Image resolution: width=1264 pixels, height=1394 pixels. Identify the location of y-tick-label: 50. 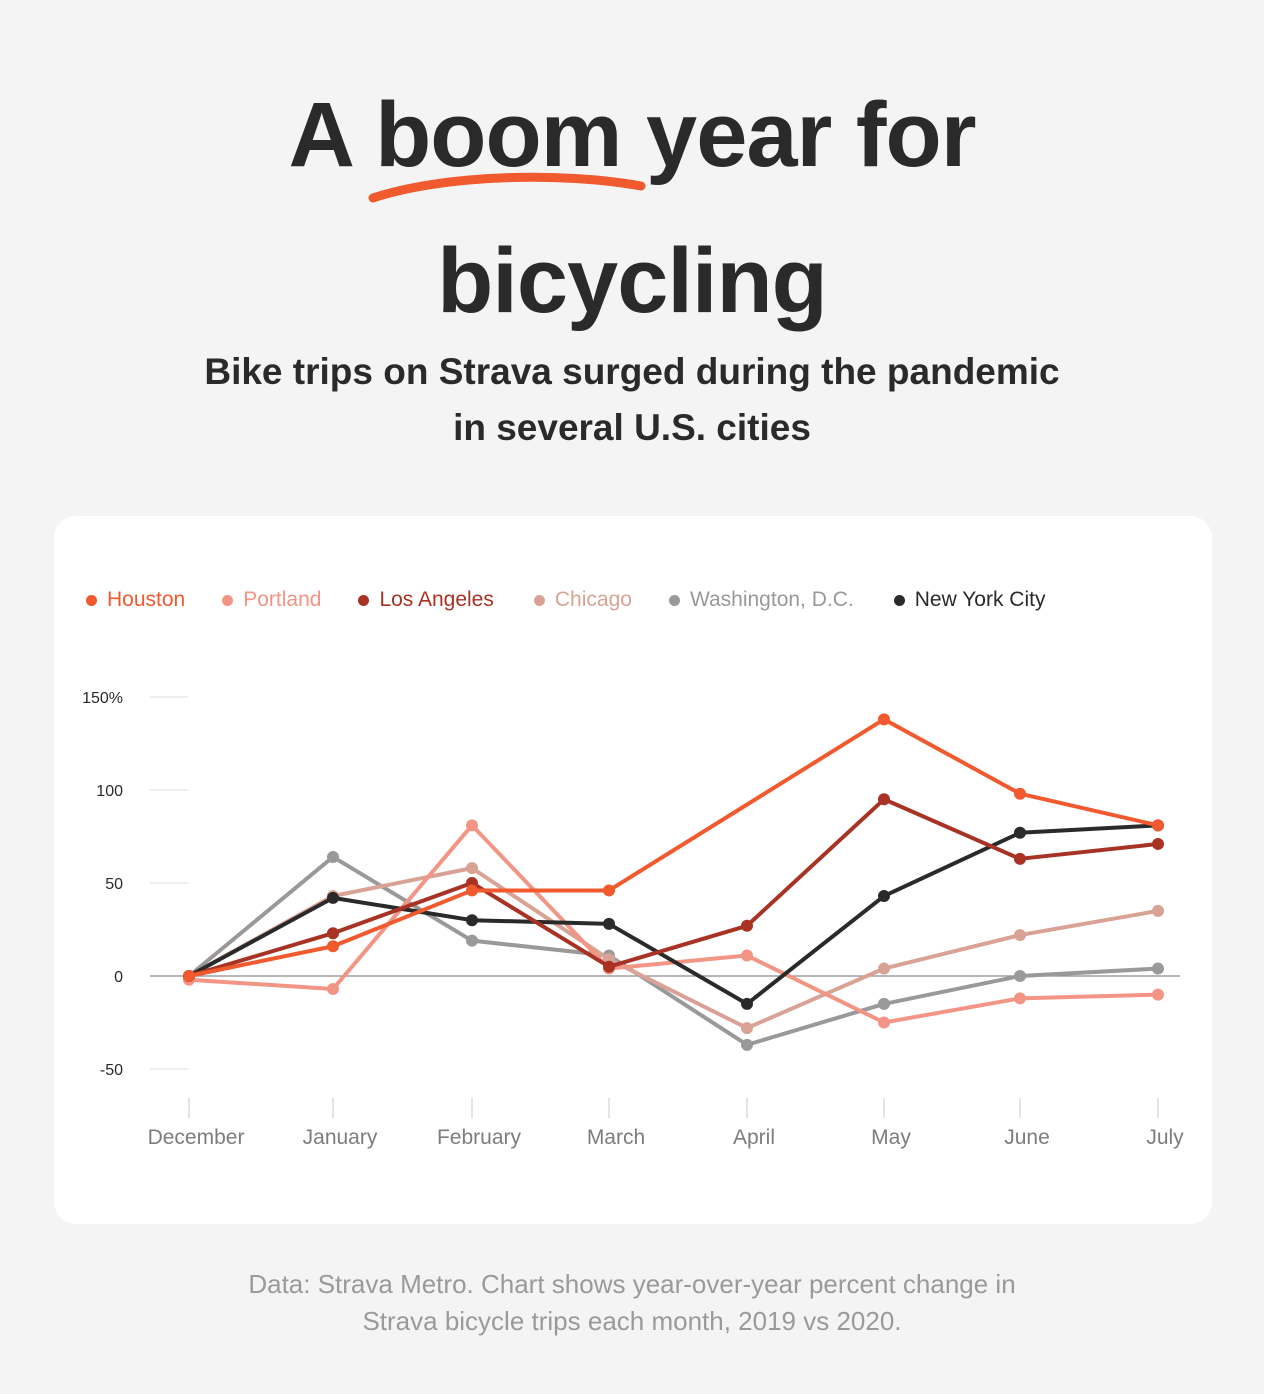
(114, 884).